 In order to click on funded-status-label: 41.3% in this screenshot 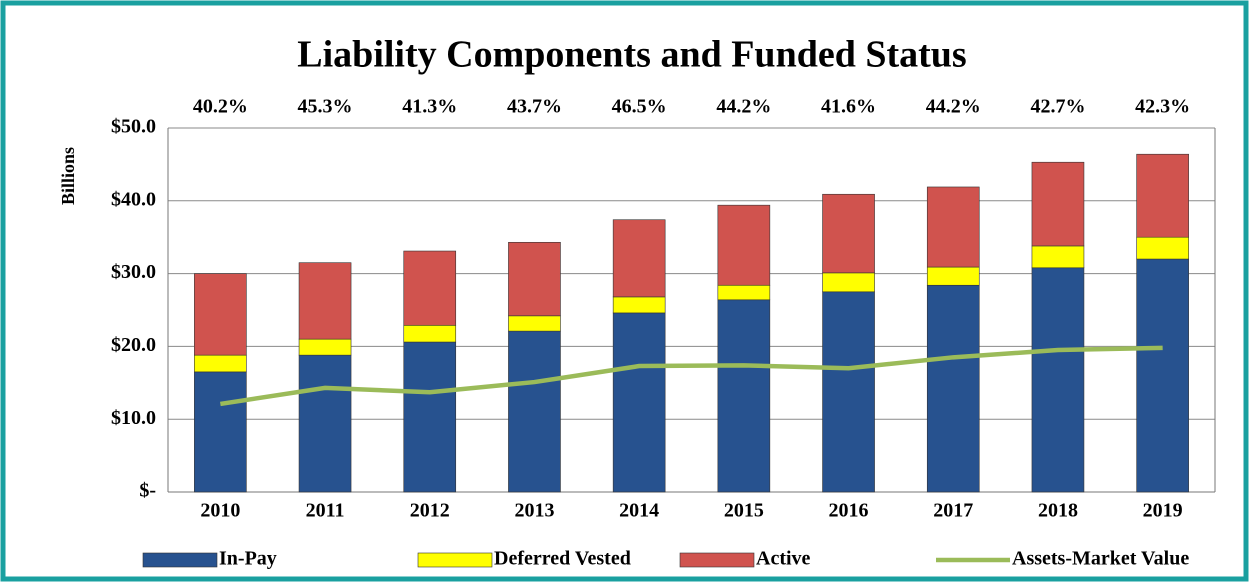, I will do `click(429, 107)`.